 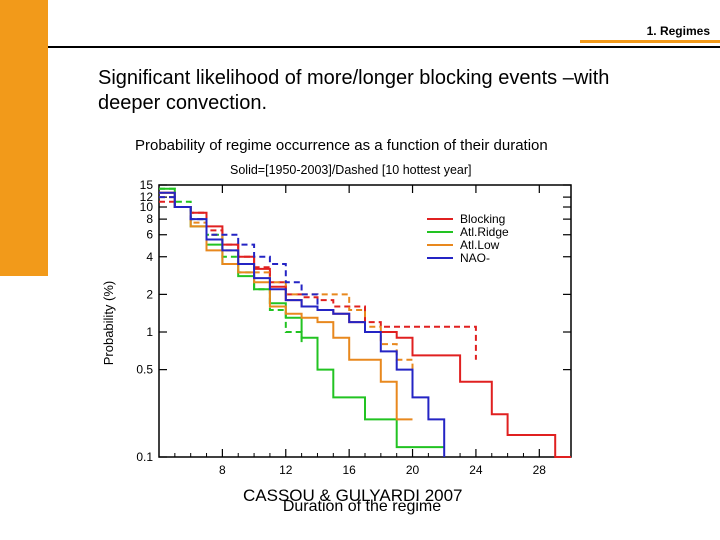 I want to click on y-tick-label: 0.1, so click(x=144, y=457).